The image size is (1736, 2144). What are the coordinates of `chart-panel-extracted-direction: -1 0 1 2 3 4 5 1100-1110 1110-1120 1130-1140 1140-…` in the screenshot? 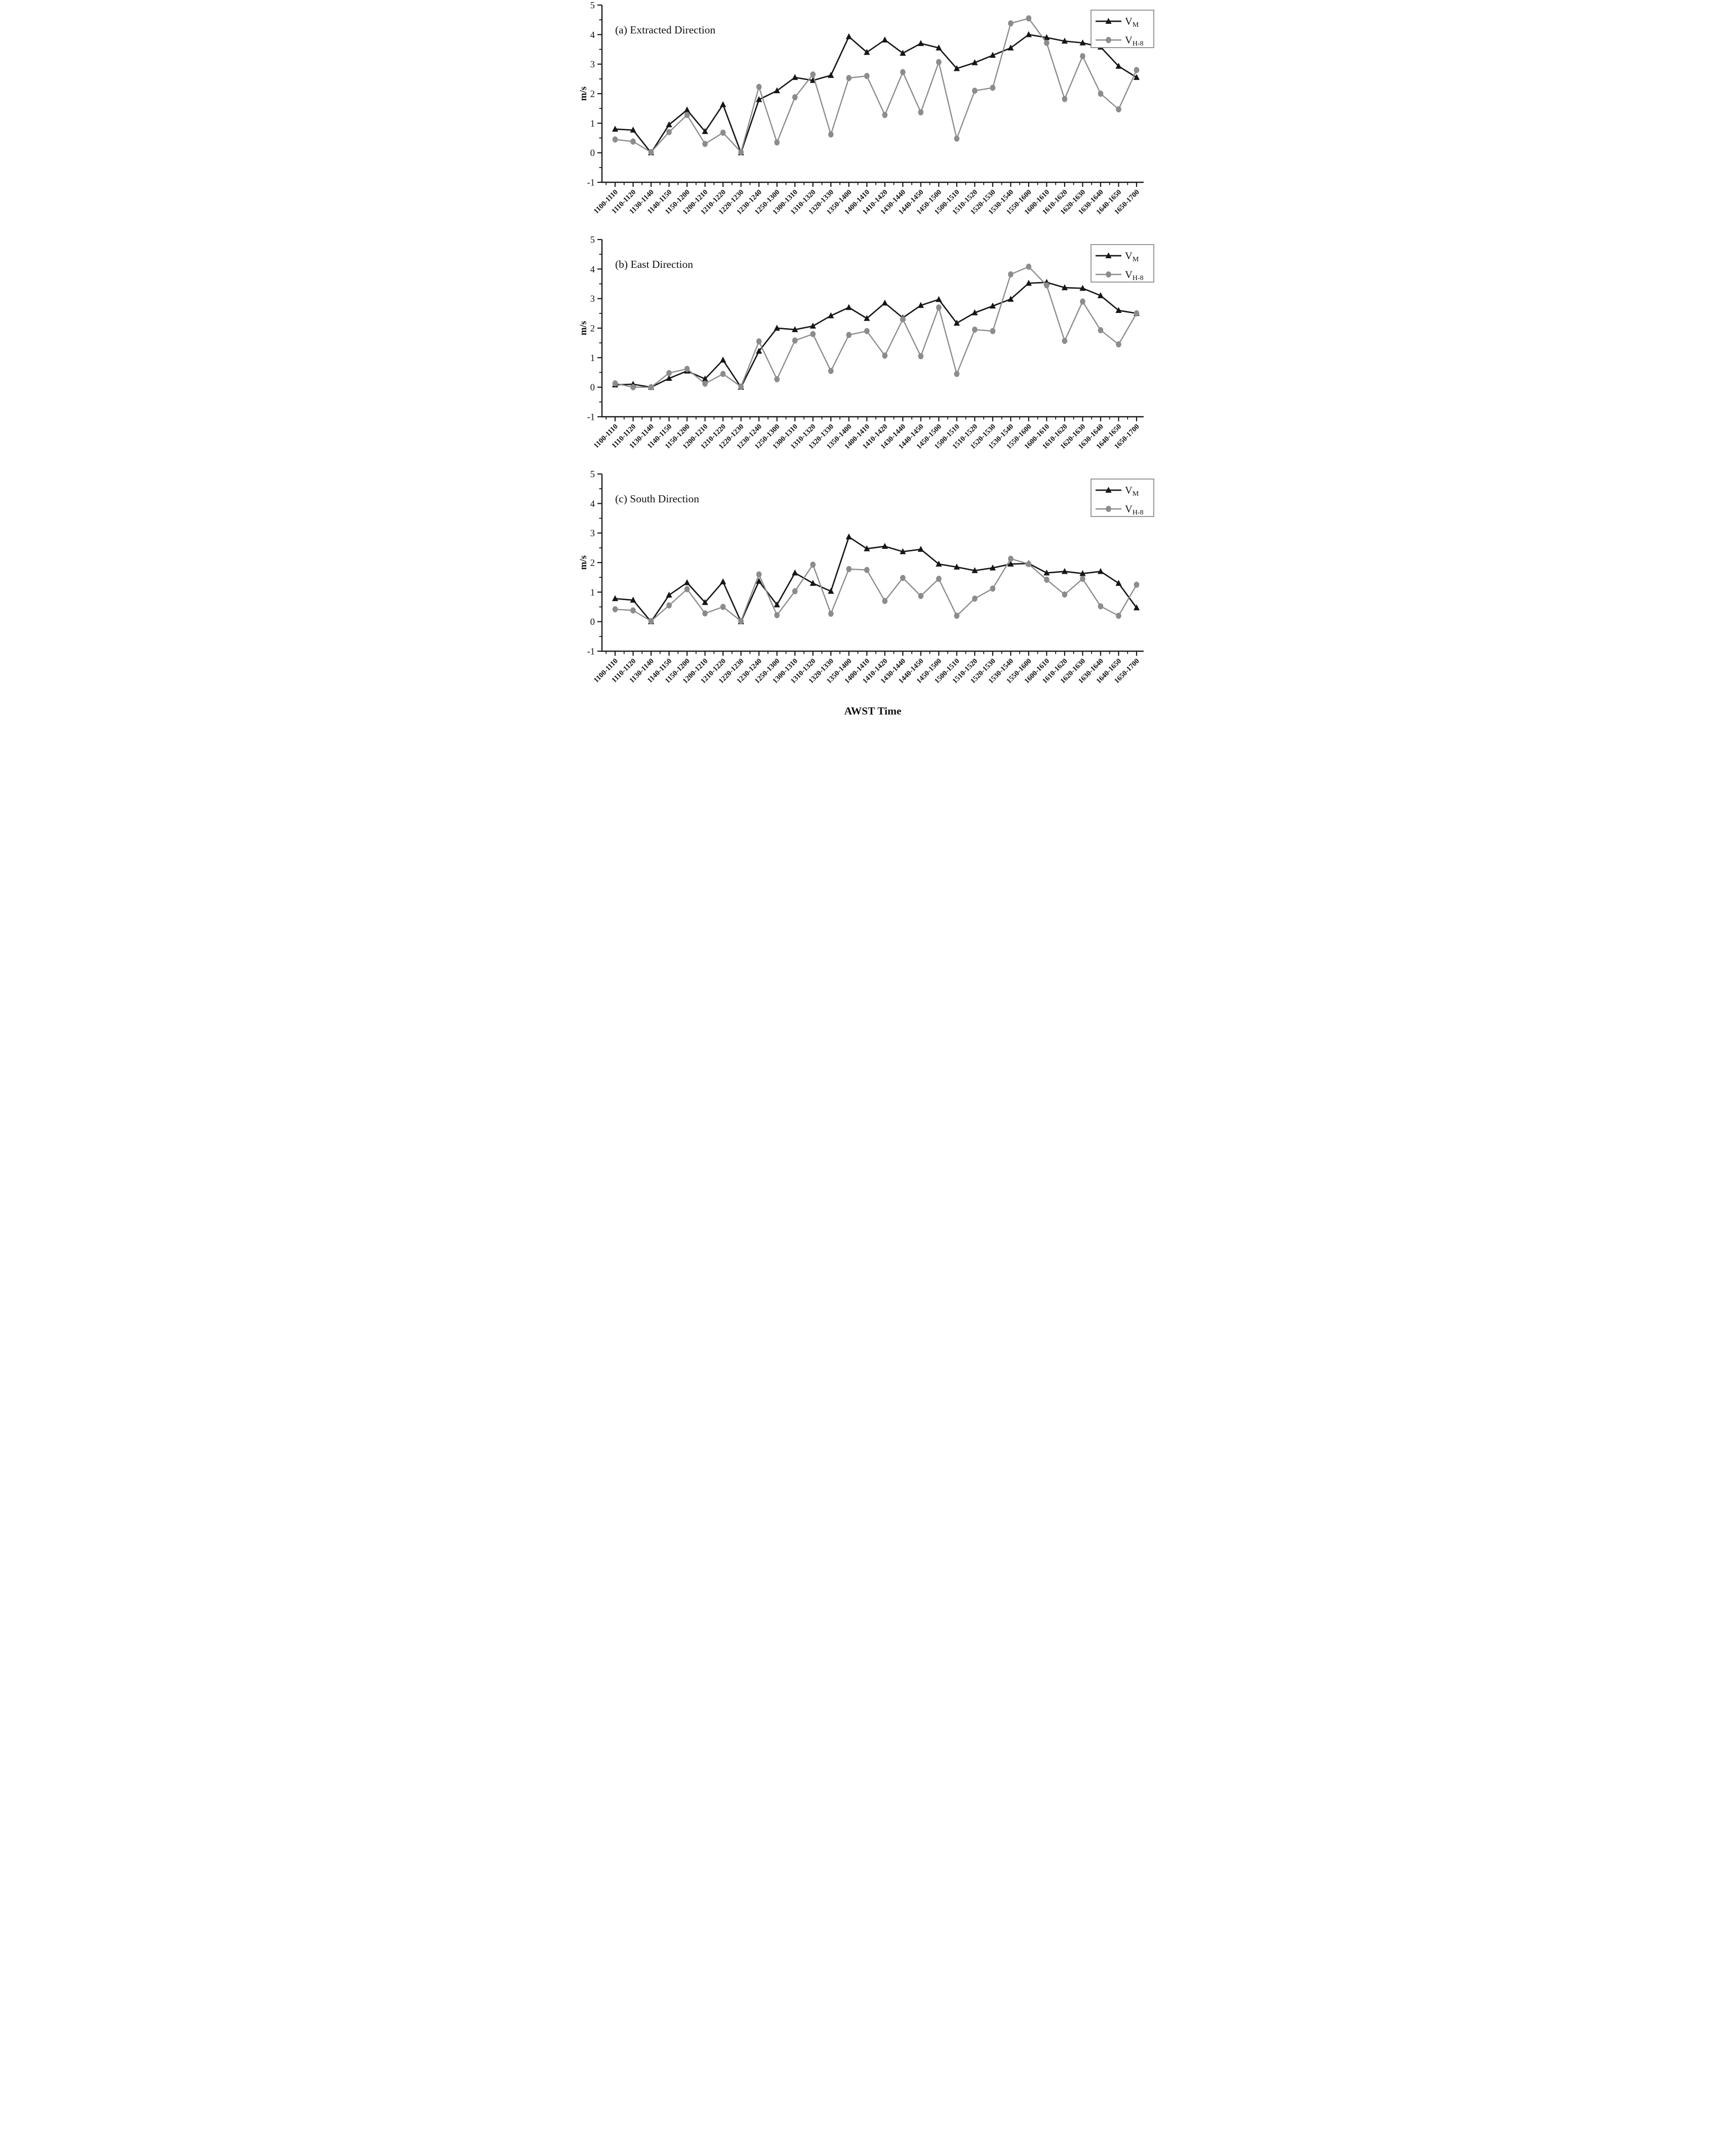 It's located at (867, 117).